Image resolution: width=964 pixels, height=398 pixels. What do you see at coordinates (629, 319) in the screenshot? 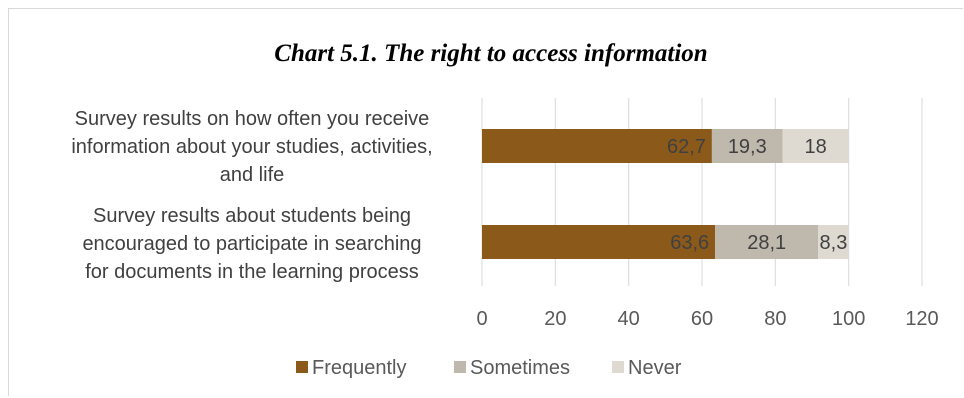
I see `x-tick-label: 40` at bounding box center [629, 319].